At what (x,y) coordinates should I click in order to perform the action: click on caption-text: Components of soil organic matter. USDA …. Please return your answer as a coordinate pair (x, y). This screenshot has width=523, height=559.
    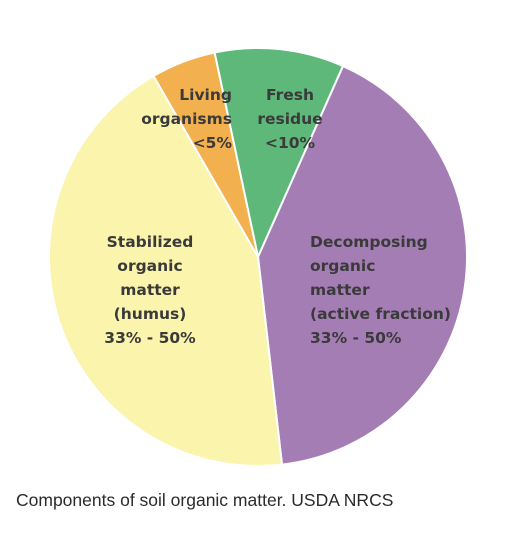
    Looking at the image, I should click on (205, 500).